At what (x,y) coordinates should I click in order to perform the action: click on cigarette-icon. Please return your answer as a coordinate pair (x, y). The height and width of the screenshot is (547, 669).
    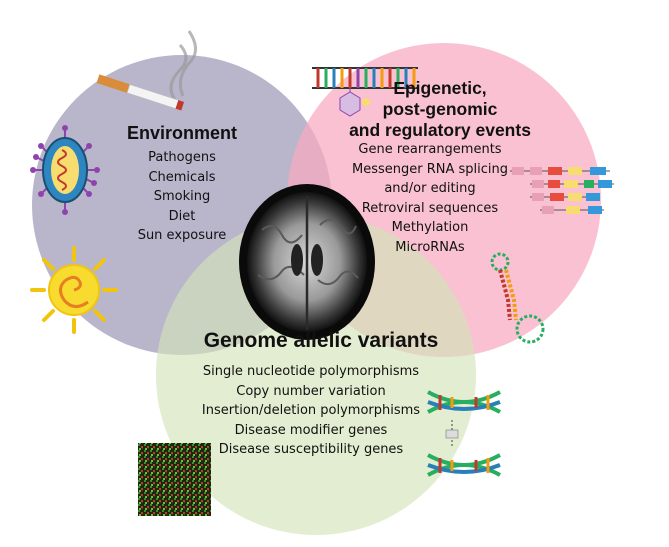
    Looking at the image, I should click on (146, 70).